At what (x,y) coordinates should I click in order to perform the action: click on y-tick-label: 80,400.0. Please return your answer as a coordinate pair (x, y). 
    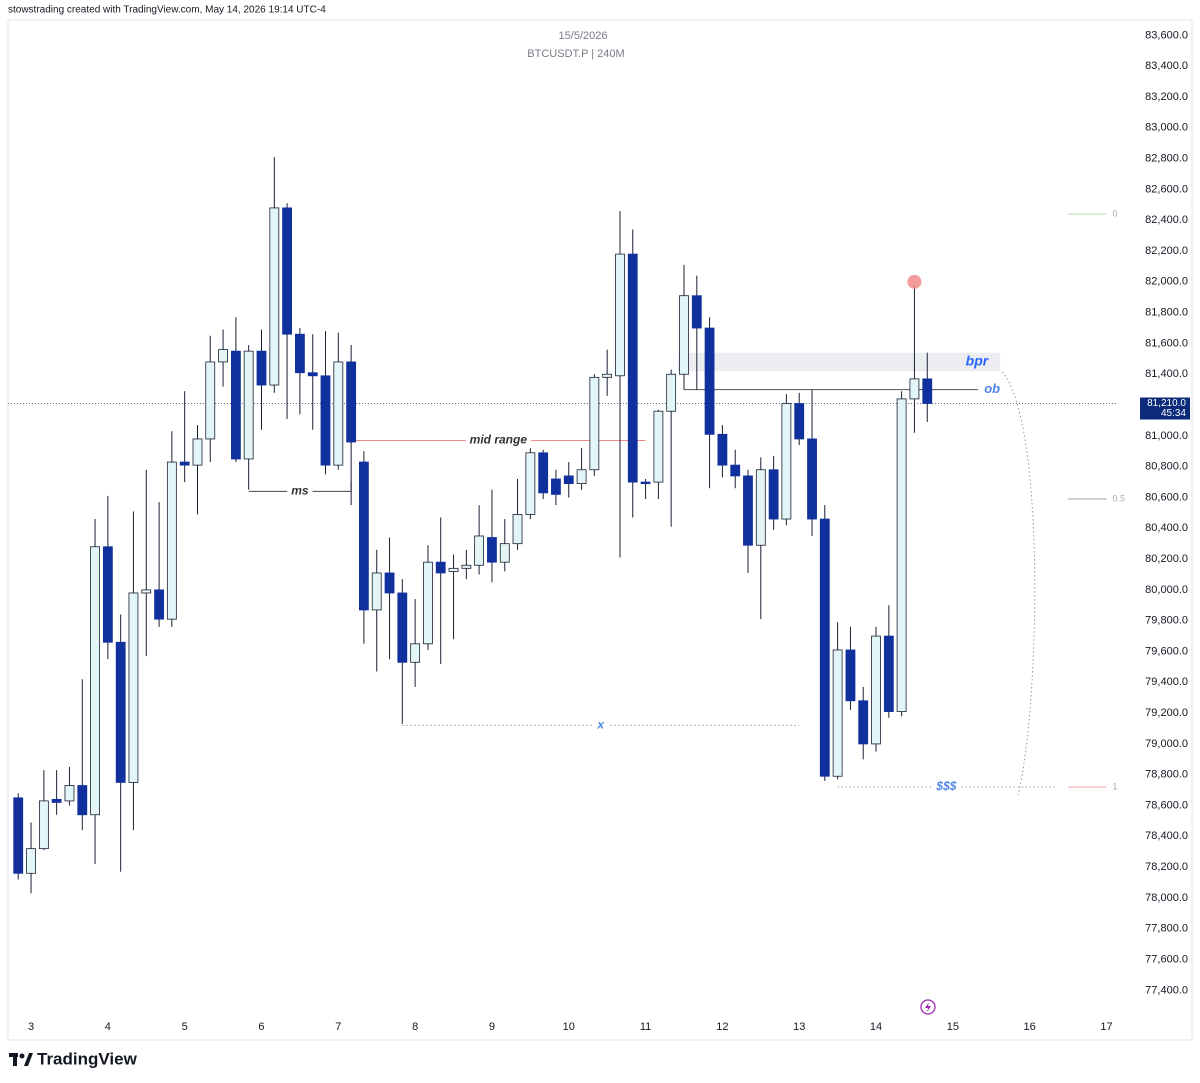
    Looking at the image, I should click on (1166, 528).